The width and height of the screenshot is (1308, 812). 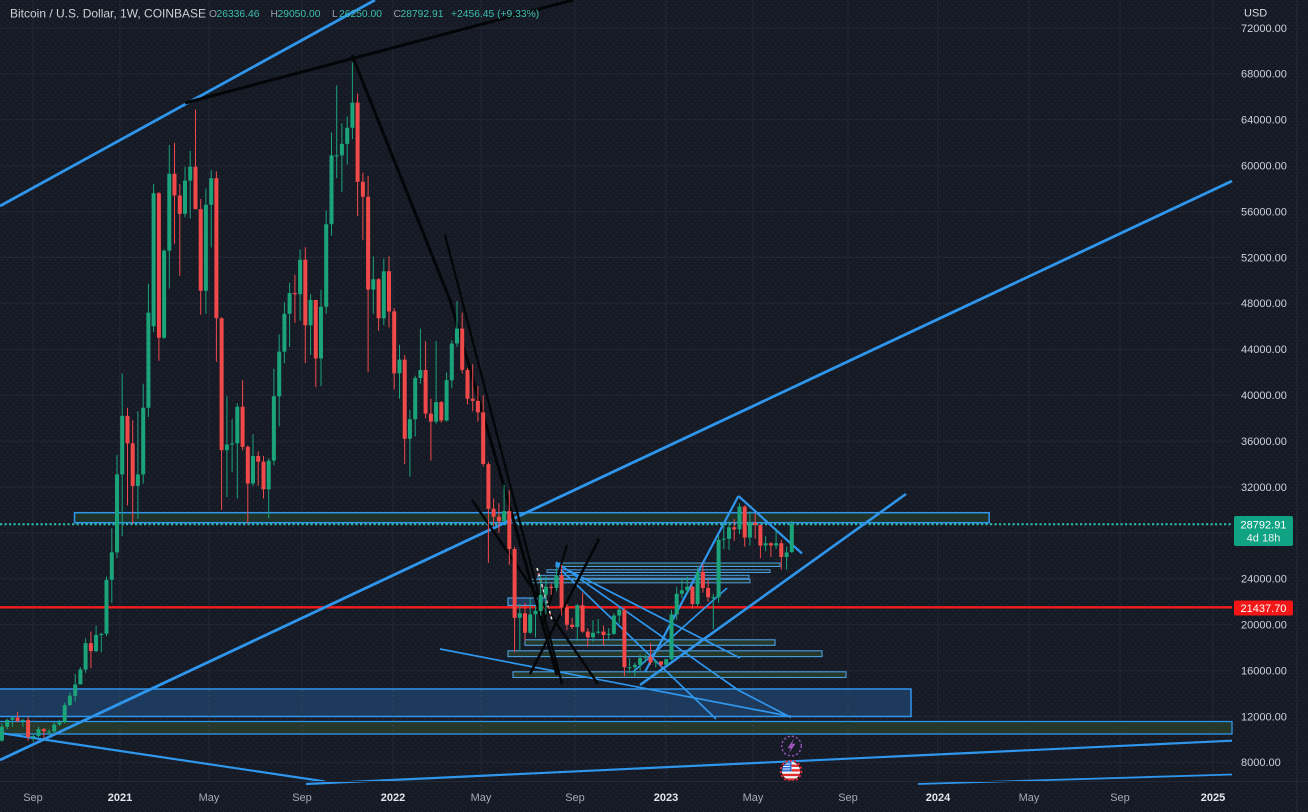 I want to click on svg-text: 36000.00, so click(x=1264, y=442).